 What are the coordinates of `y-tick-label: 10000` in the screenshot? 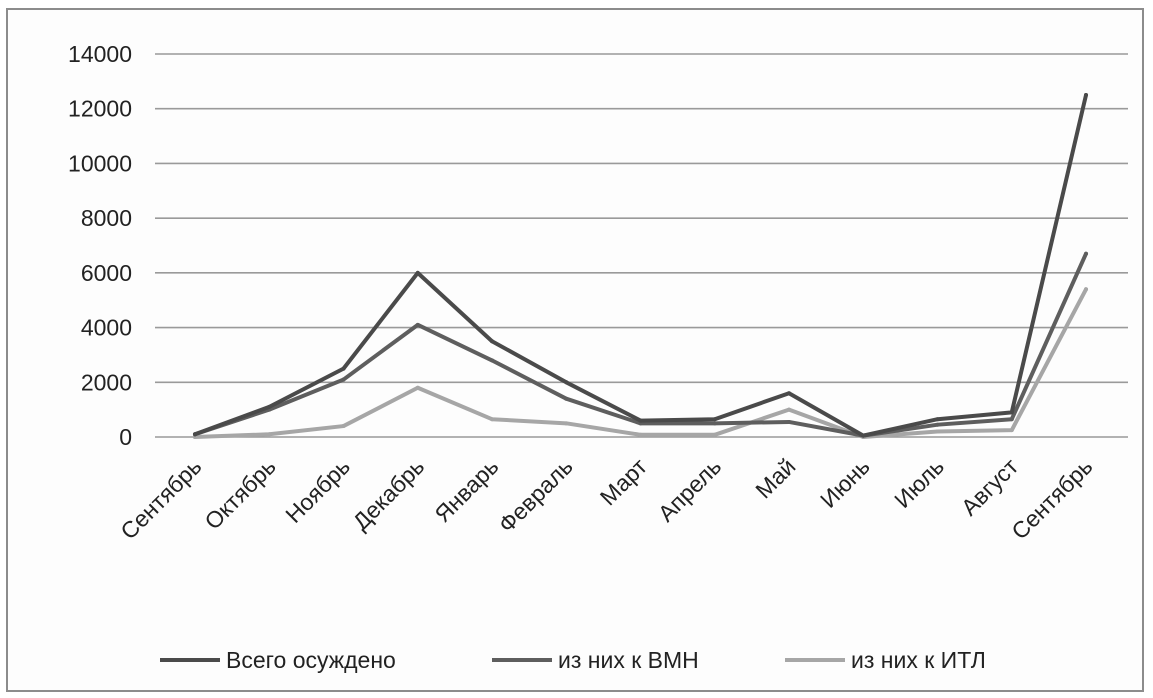 It's located at (100, 163).